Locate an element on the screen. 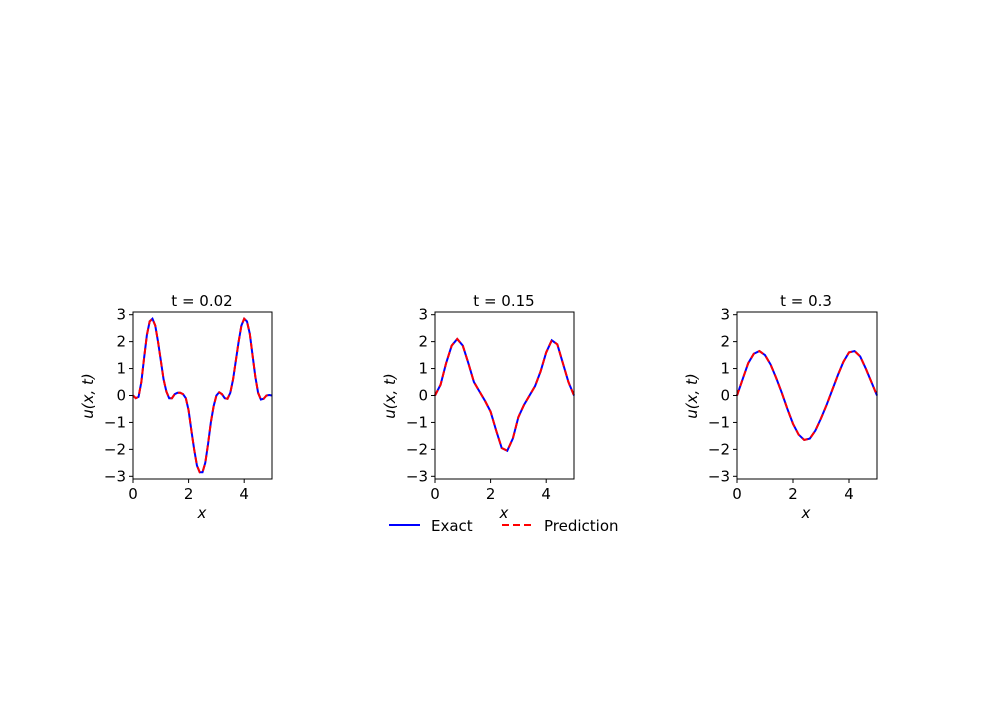 The image size is (1008, 720). subplot-2: t = 0.15 0 2 4 3 2 1 0 −1 −2 −3 x u(x, t) is located at coordinates (478, 407).